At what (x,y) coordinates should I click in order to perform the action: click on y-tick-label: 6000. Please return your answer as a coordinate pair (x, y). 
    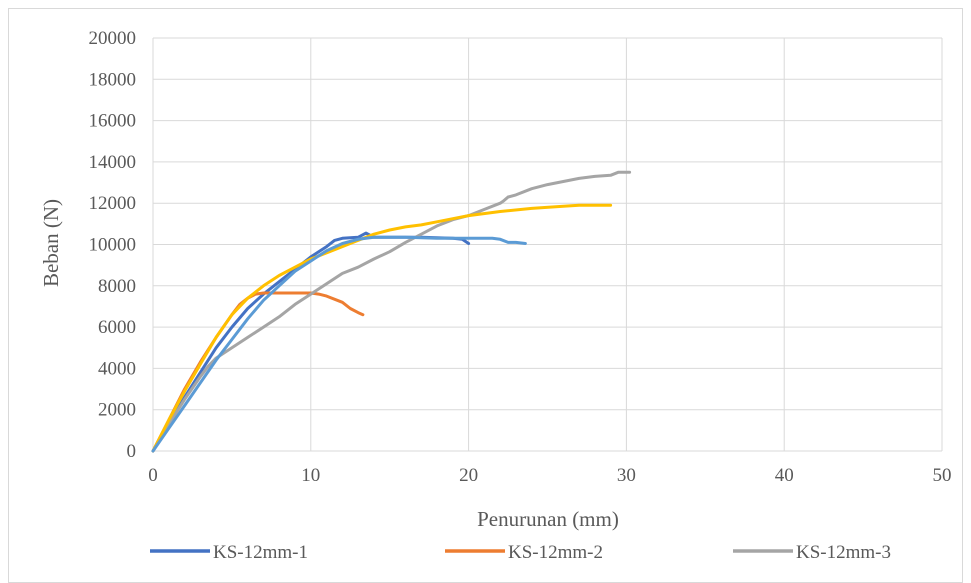
    Looking at the image, I should click on (117, 327).